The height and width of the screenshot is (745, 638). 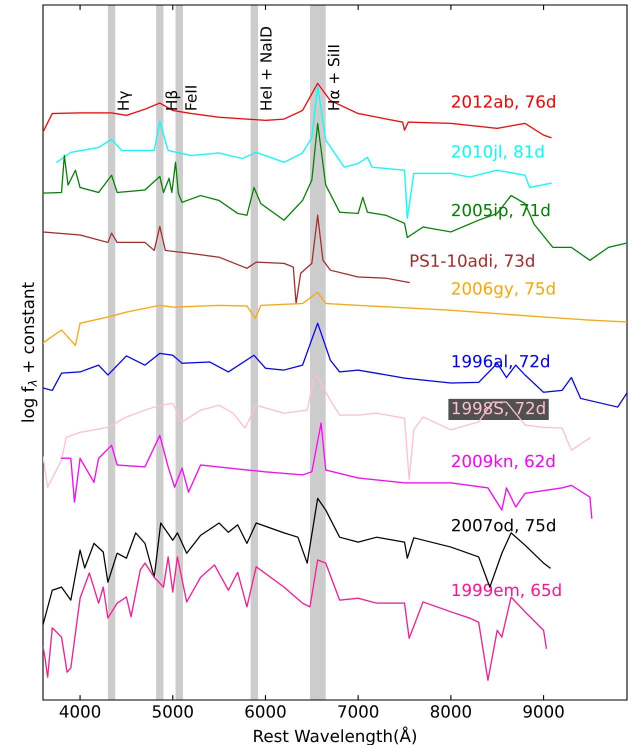 I want to click on series-label: 2010jl, 81d, so click(x=498, y=153).